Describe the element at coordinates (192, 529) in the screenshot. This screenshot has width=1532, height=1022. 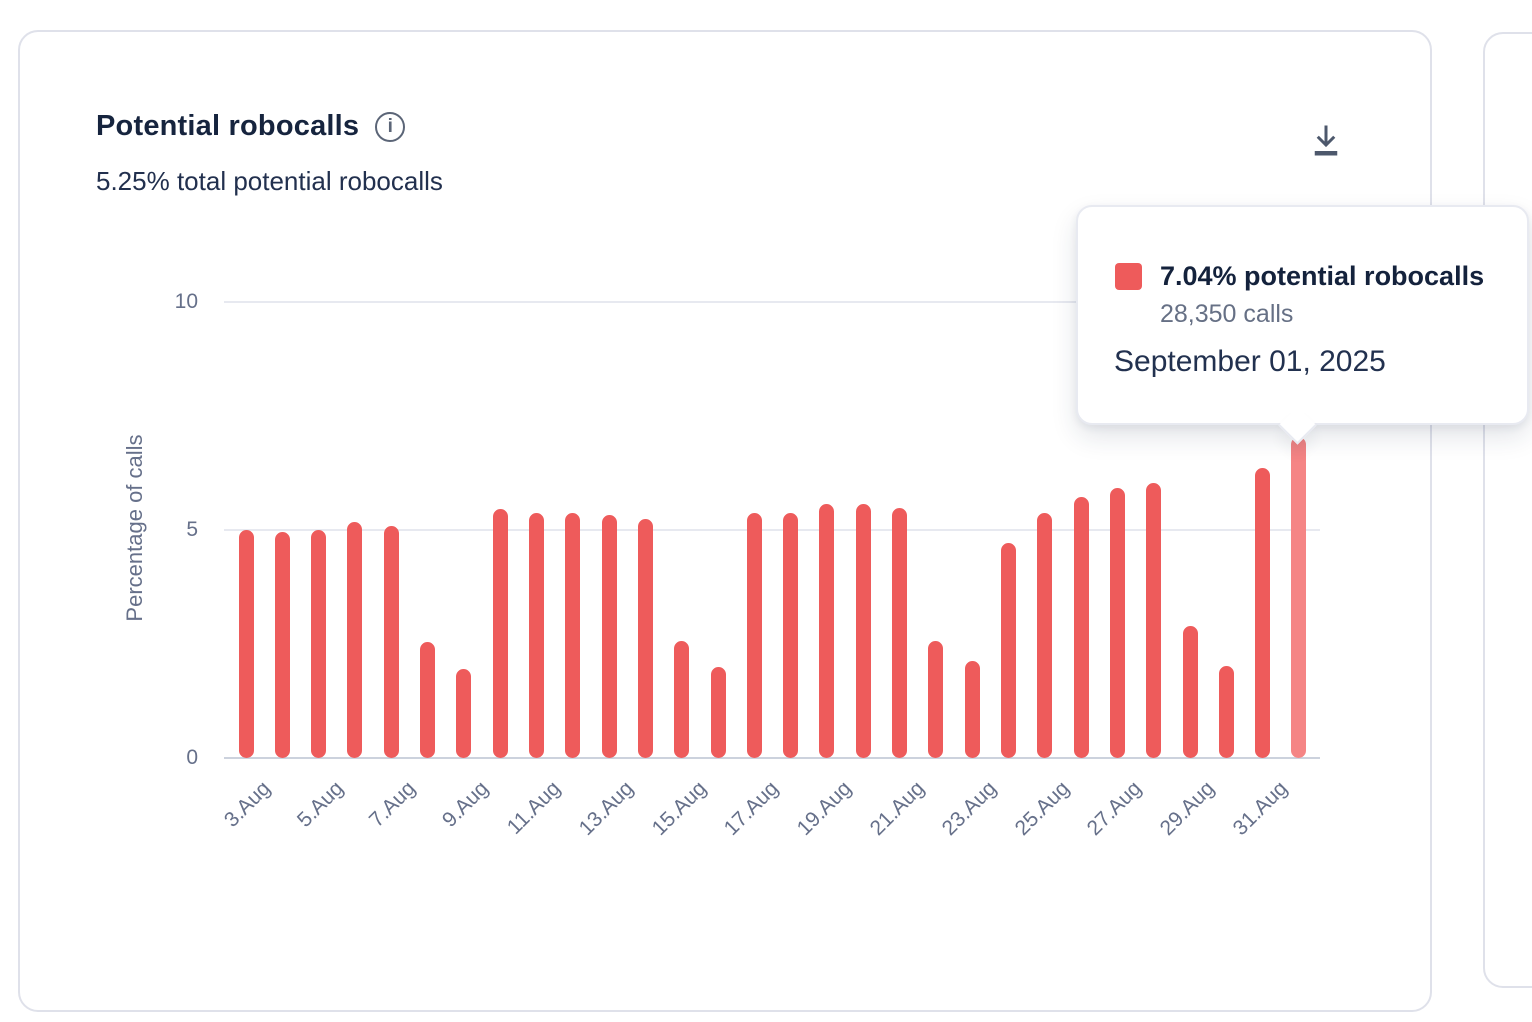
I see `y-axis-tick-label: 5` at that location.